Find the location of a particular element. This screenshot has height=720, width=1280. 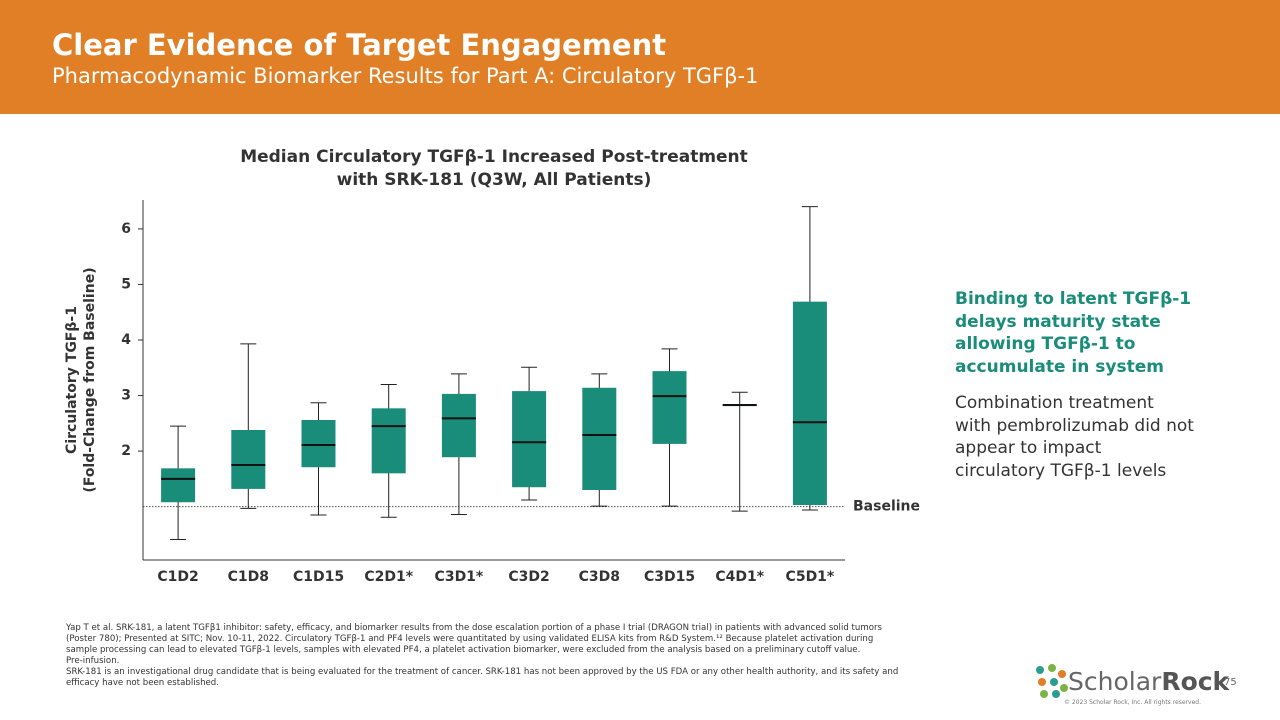

highlight-text: accumulate in system is located at coordinates (1059, 366).